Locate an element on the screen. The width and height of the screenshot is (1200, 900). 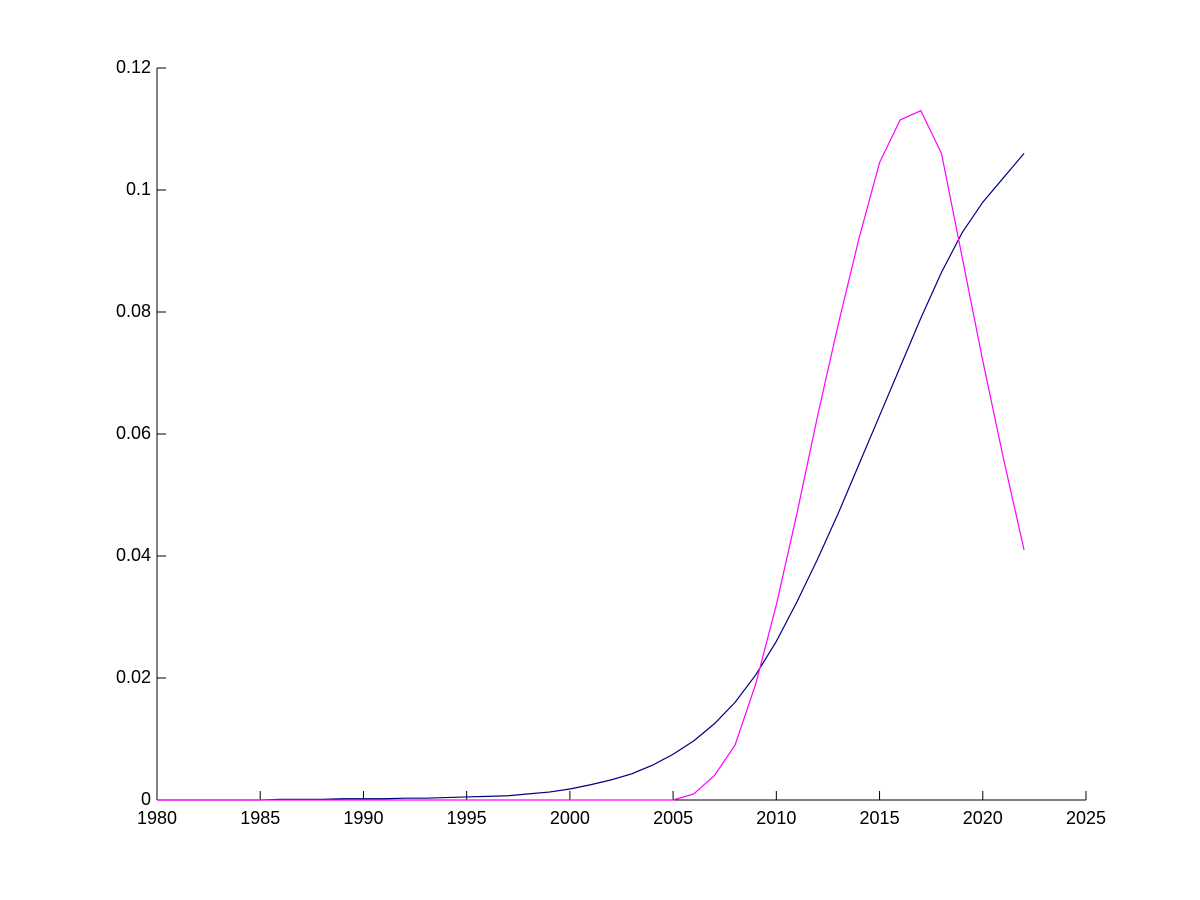
x-tick-label: 2015 is located at coordinates (880, 818).